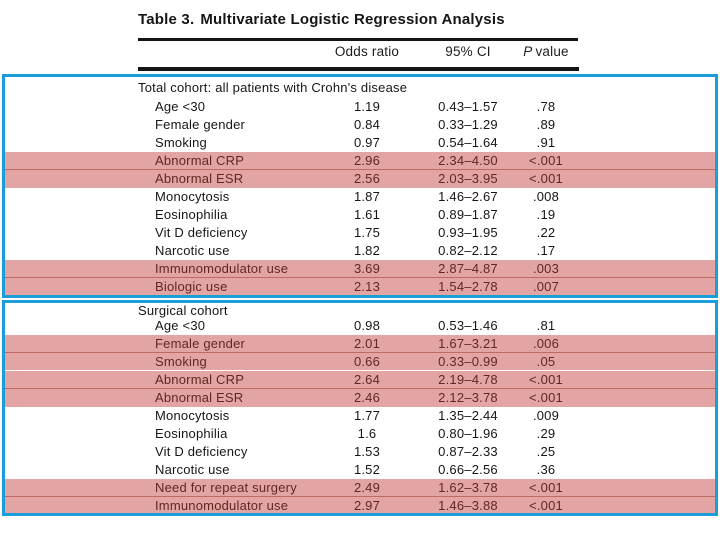  What do you see at coordinates (367, 469) in the screenshot?
I see `odds-ratio-cell: 1.52` at bounding box center [367, 469].